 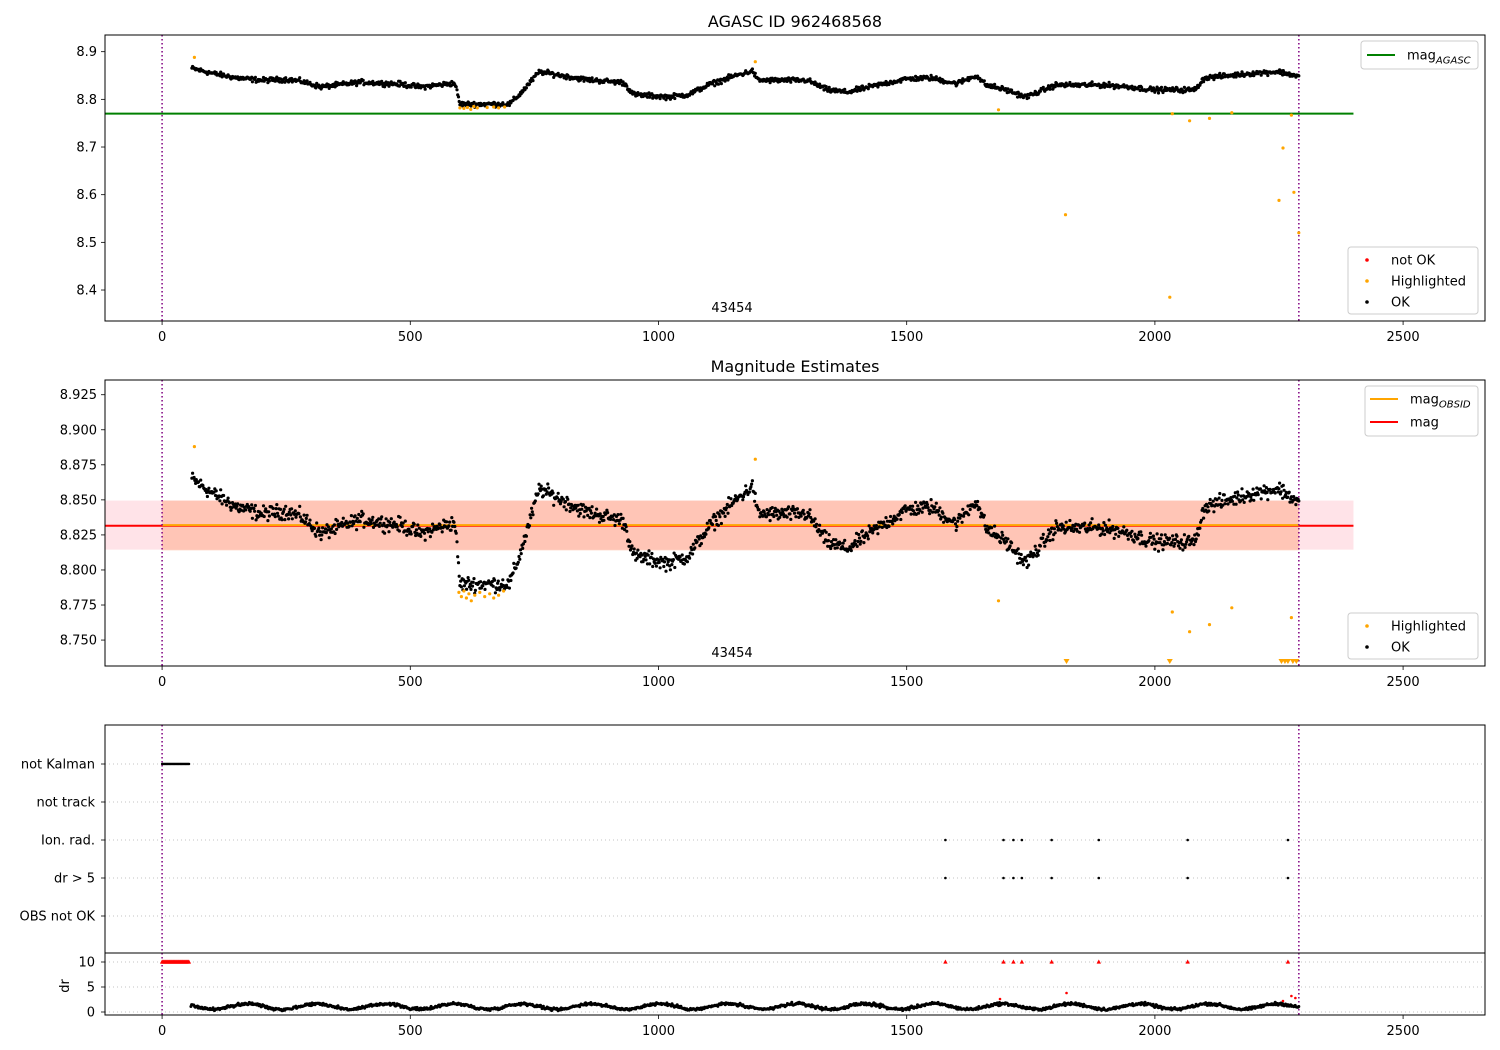 I want to click on legend-line-label-text: mag, so click(x=1421, y=56).